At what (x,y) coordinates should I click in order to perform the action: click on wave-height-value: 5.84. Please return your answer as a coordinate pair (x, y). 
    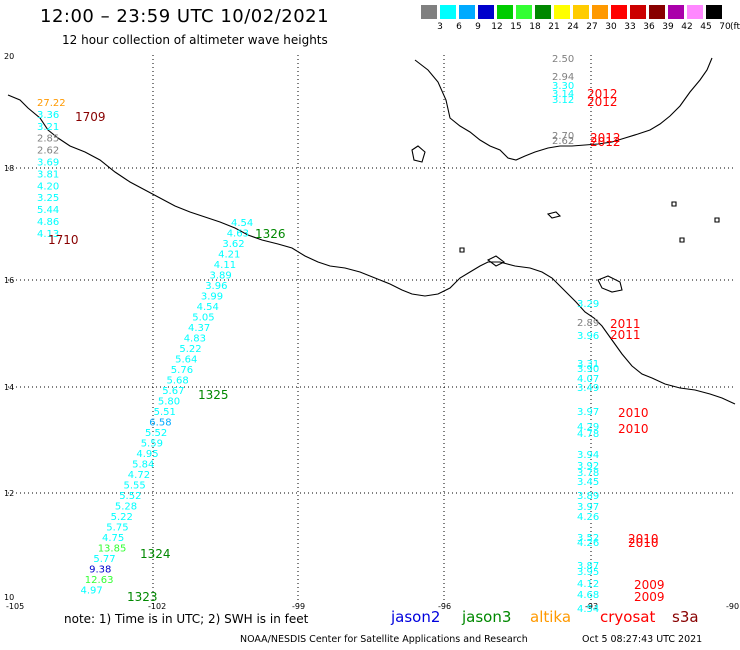
    Looking at the image, I should click on (143, 465).